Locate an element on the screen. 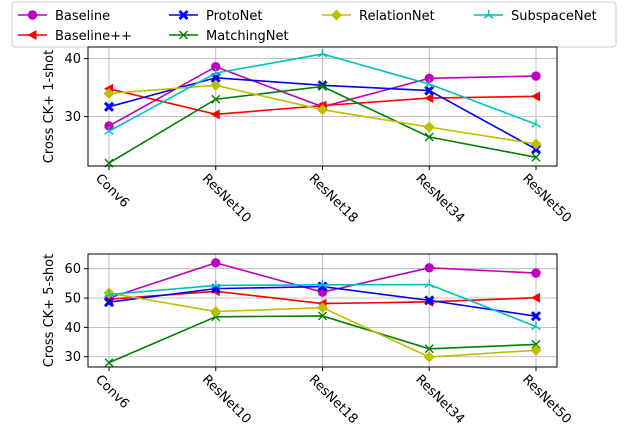 This screenshot has height=432, width=633. legend-label: RelationNet is located at coordinates (397, 16).